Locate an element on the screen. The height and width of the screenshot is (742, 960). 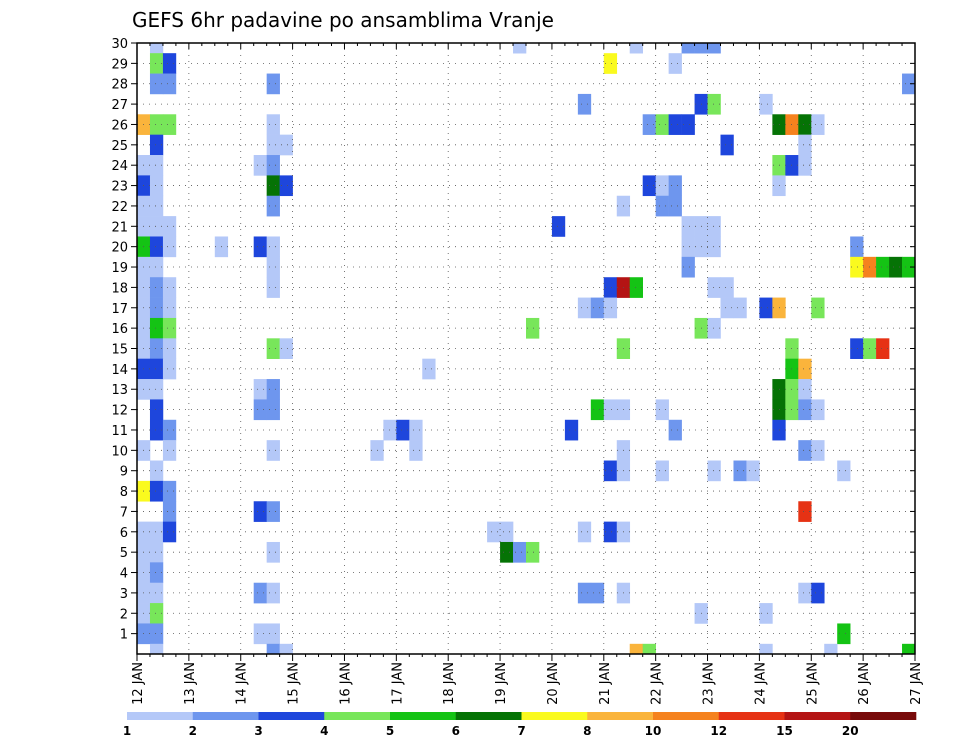
y-tick-label: 24 is located at coordinates (119, 166).